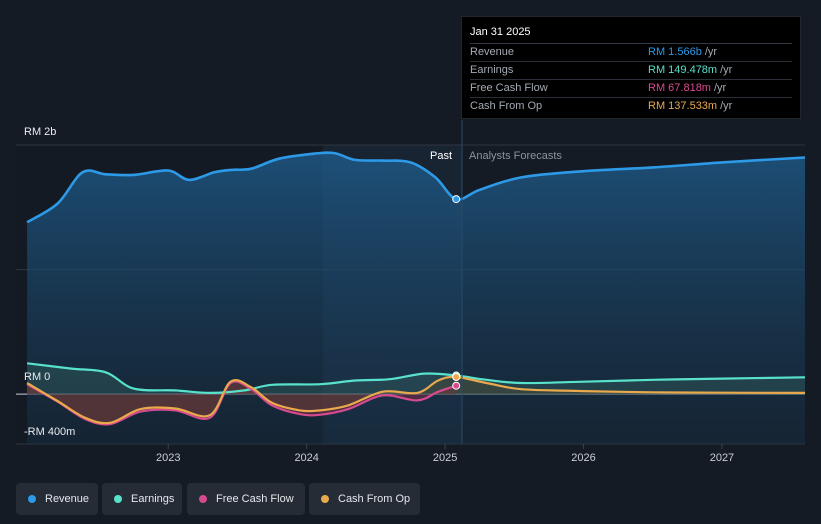 The image size is (821, 524). I want to click on legend-free-cash-flow: Free Cash Flow, so click(246, 499).